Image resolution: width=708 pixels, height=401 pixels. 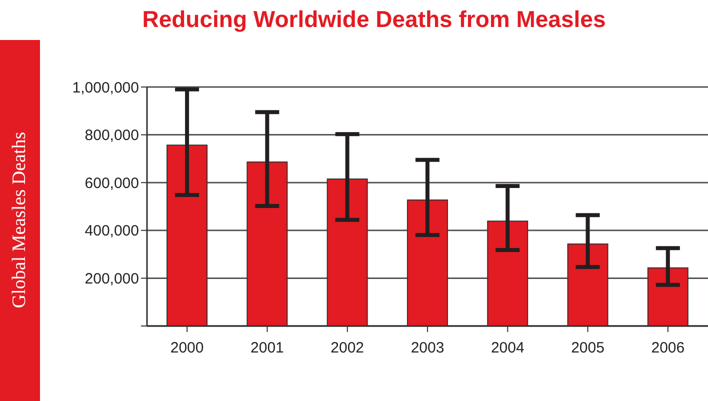 What do you see at coordinates (187, 348) in the screenshot?
I see `x-tick-label: 2000` at bounding box center [187, 348].